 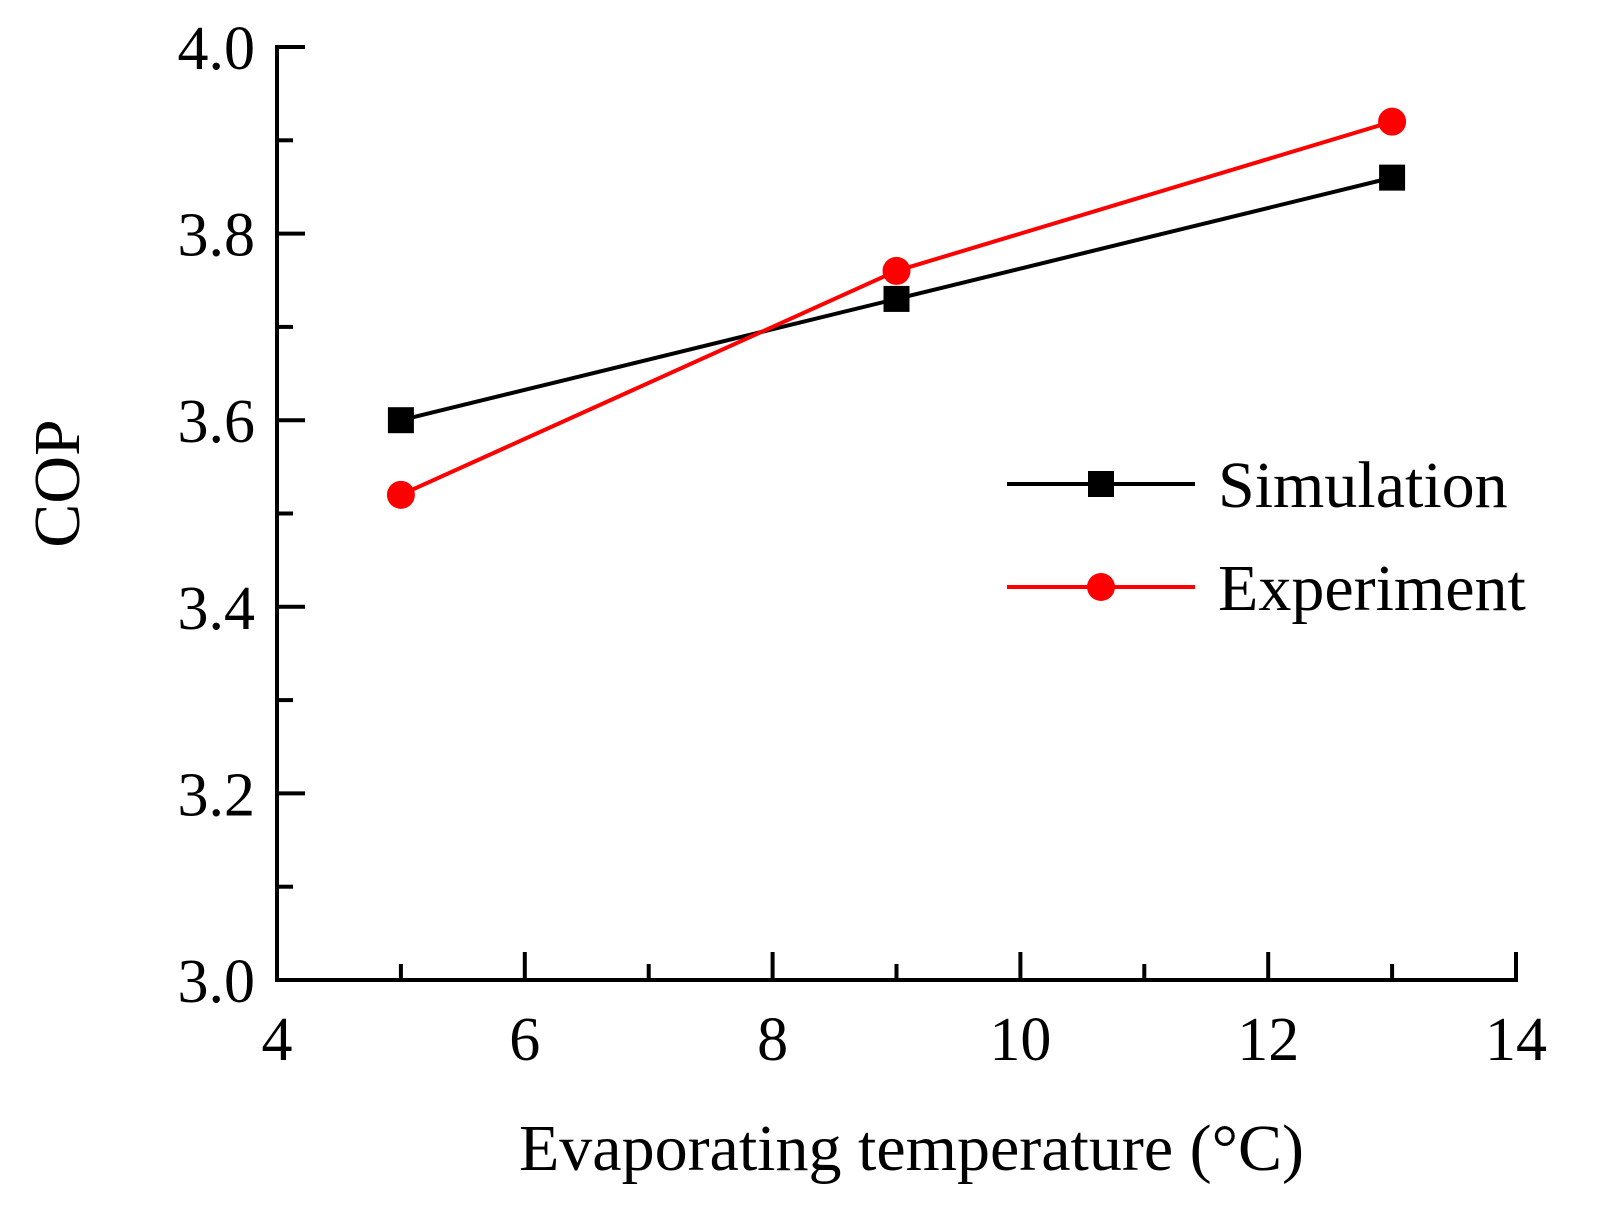 What do you see at coordinates (1020, 1040) in the screenshot?
I see `x-tick-label: 10` at bounding box center [1020, 1040].